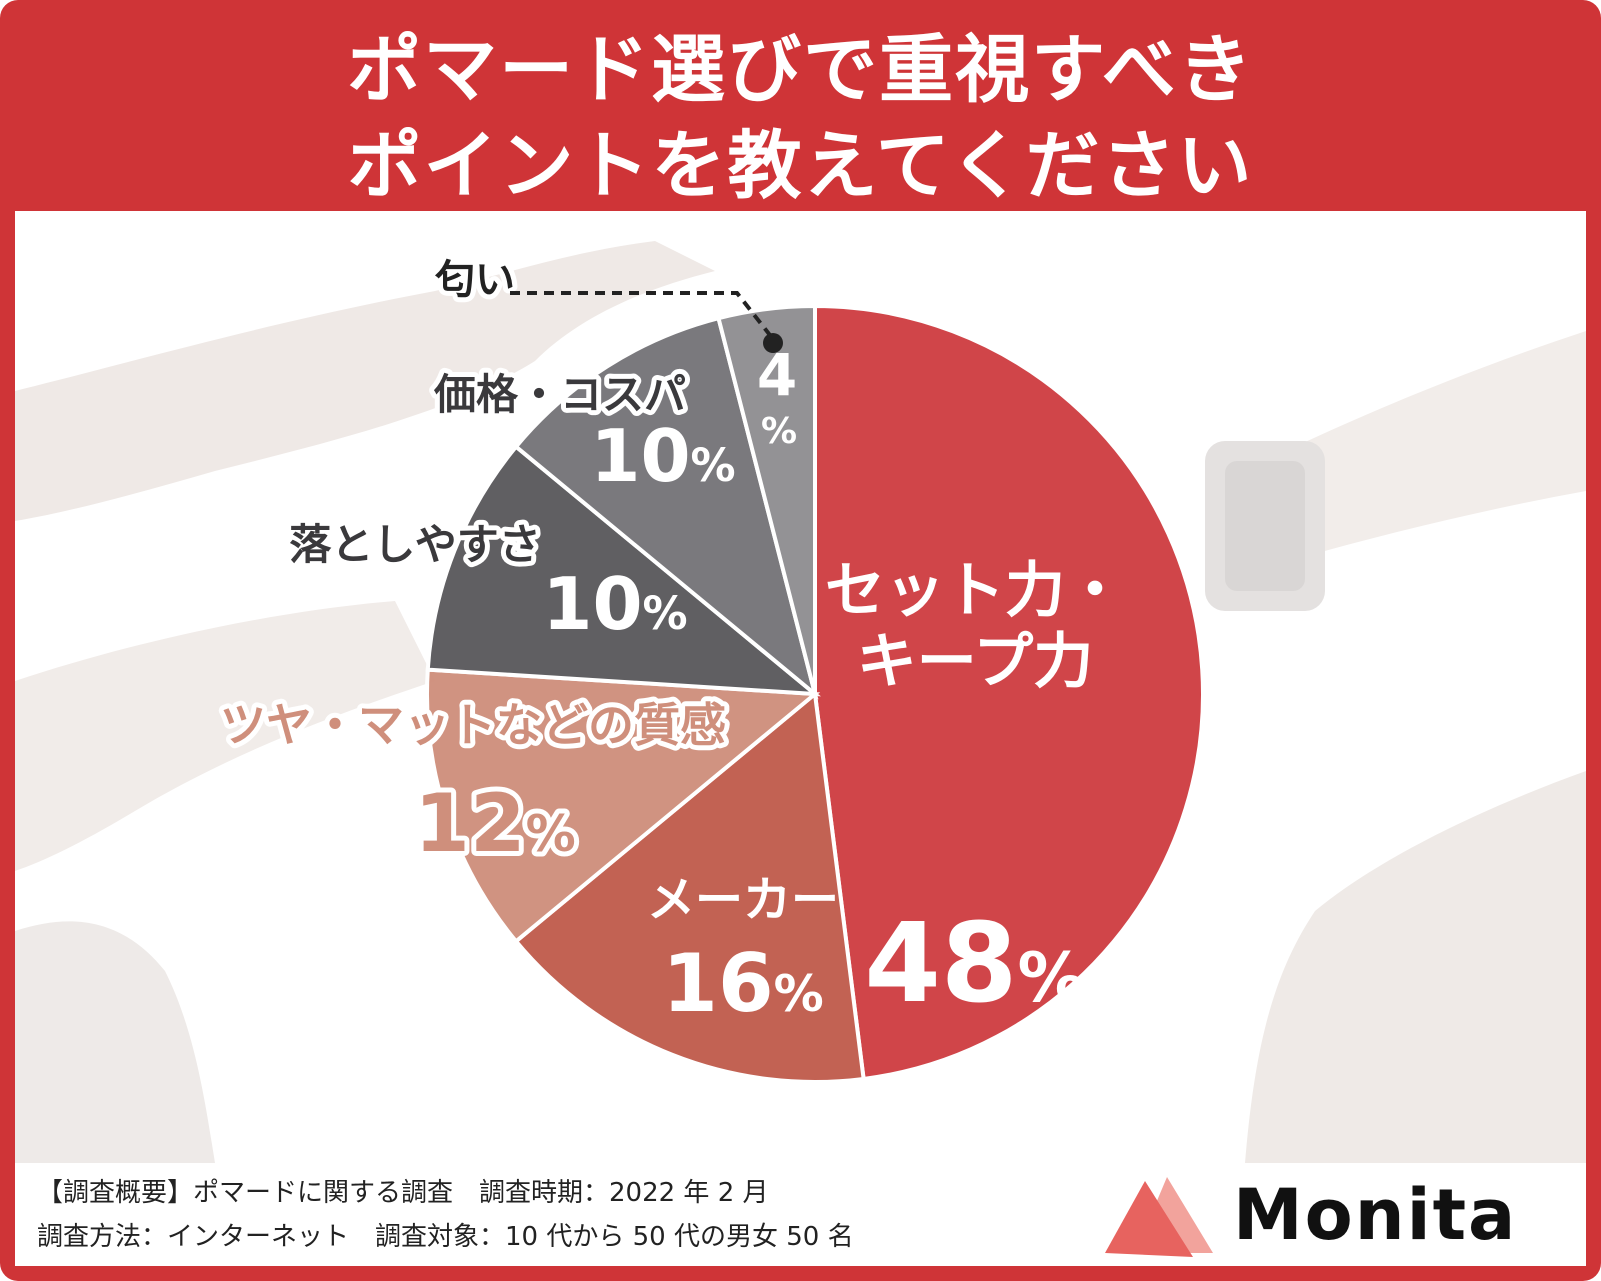 The height and width of the screenshot is (1281, 1601). I want to click on brand-name: Monita, so click(1375, 1215).